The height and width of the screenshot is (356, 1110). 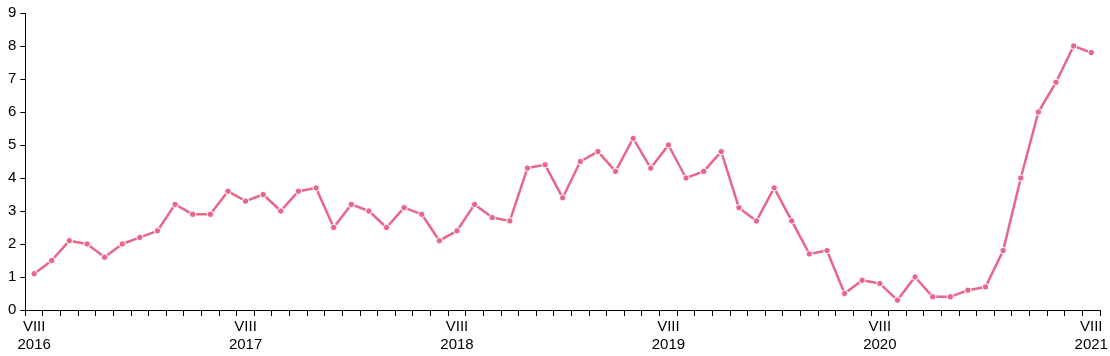 What do you see at coordinates (12, 45) in the screenshot?
I see `y-tick-label: 8` at bounding box center [12, 45].